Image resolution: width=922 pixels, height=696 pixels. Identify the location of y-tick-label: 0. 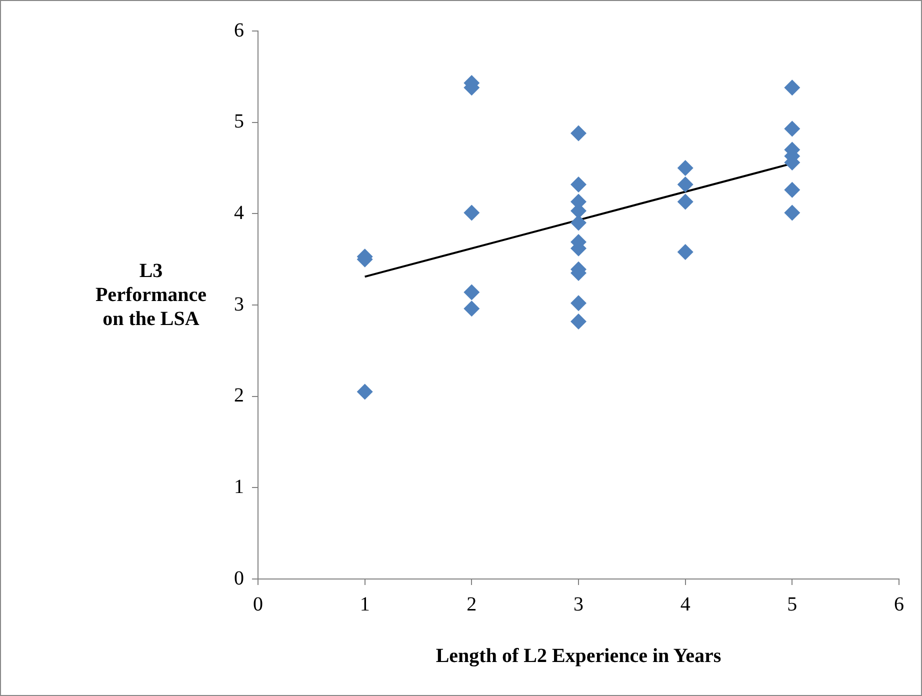
(239, 578).